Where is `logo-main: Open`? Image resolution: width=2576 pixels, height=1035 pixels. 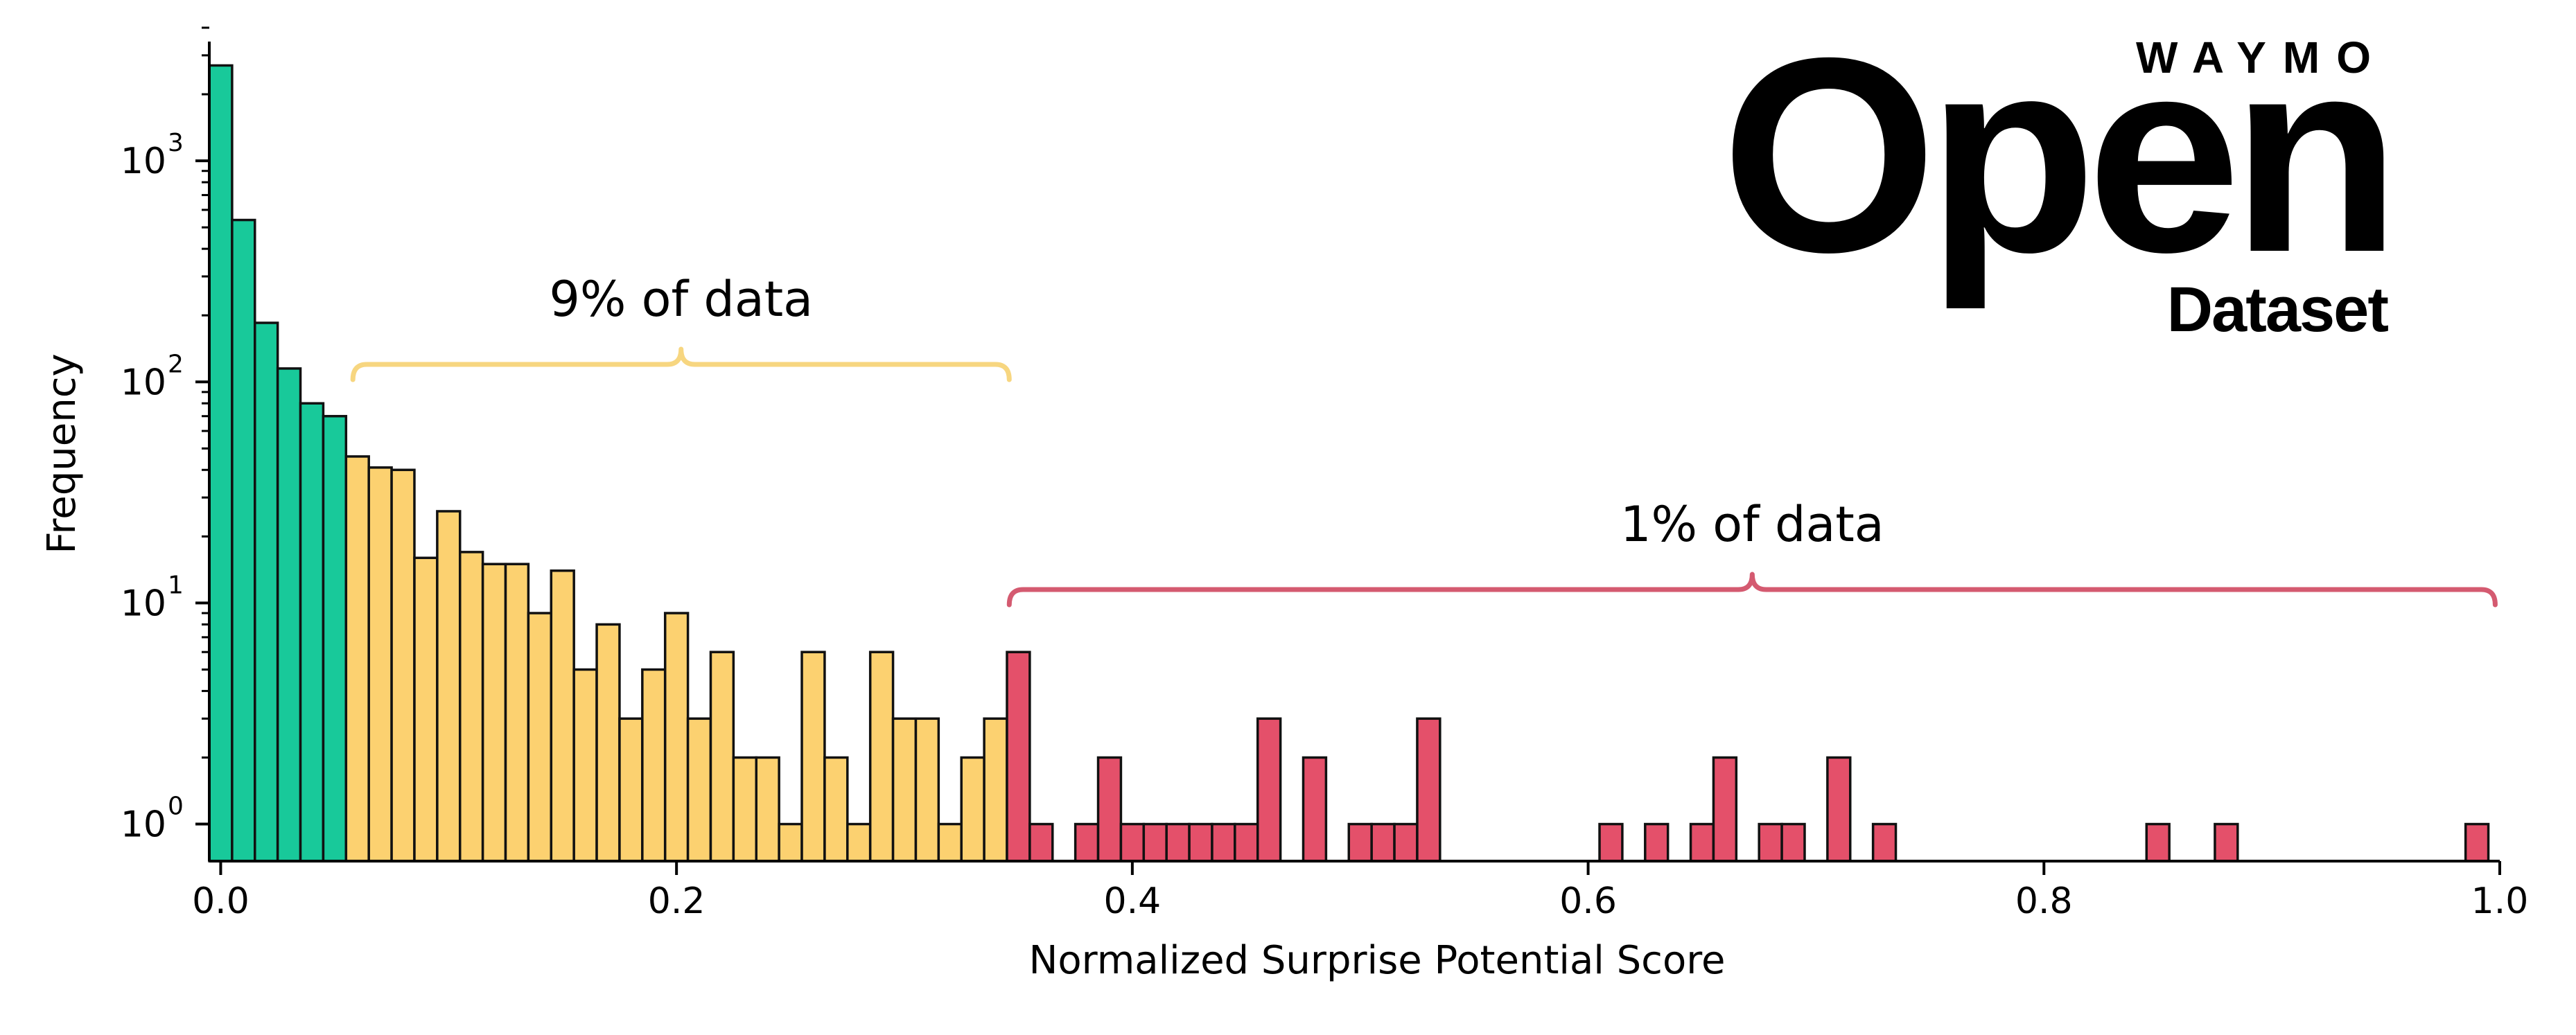 logo-main: Open is located at coordinates (2056, 156).